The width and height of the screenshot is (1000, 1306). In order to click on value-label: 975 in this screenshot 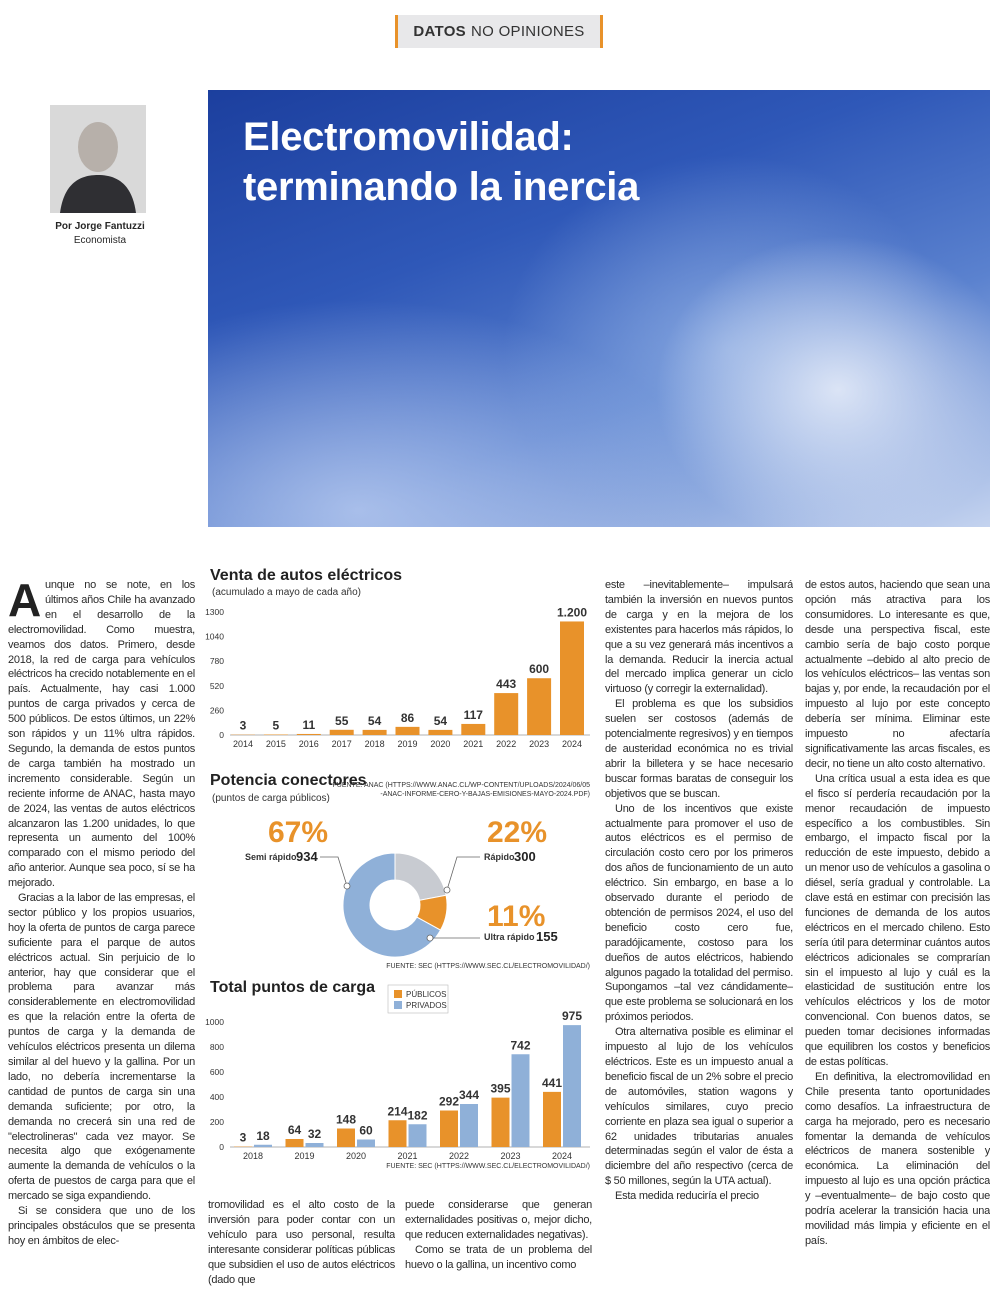, I will do `click(572, 1016)`.